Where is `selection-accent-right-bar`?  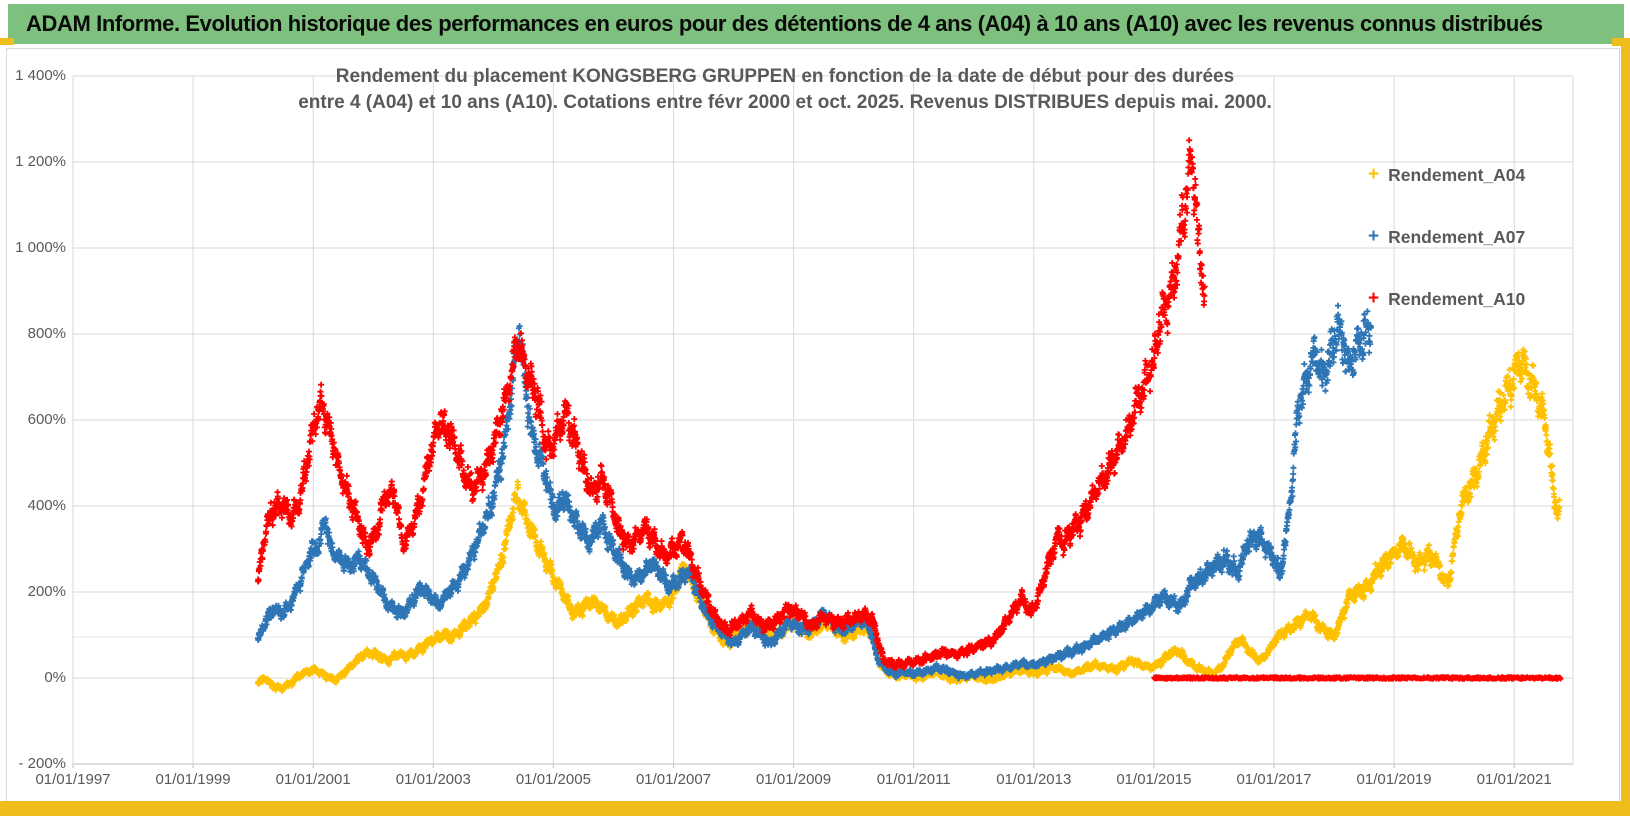 selection-accent-right-bar is located at coordinates (1625, 427).